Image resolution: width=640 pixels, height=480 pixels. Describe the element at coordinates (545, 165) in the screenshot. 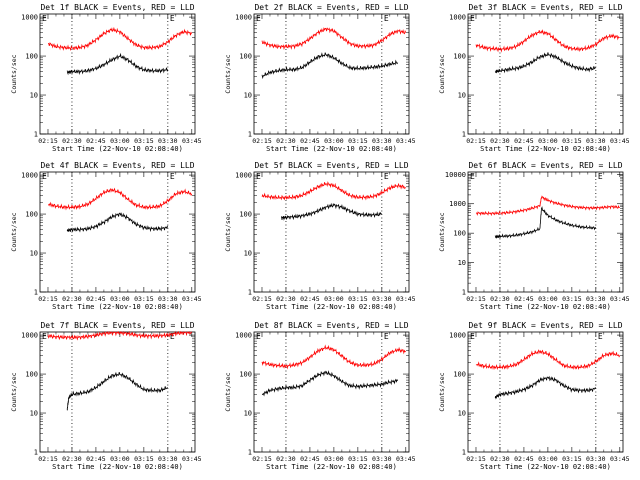

I see `panel-title: Det 6f BLACK = Events, RED = LLD` at that location.